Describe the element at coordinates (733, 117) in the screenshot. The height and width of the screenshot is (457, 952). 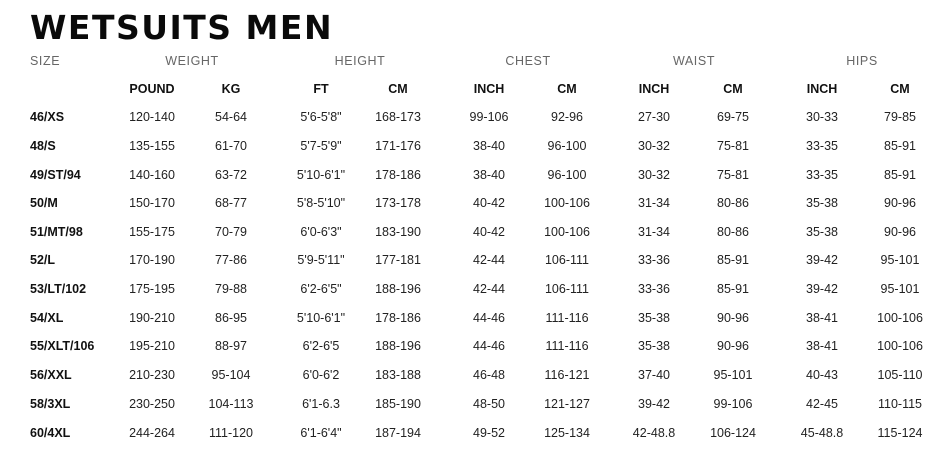
I see `table-cell: 69-75` at that location.